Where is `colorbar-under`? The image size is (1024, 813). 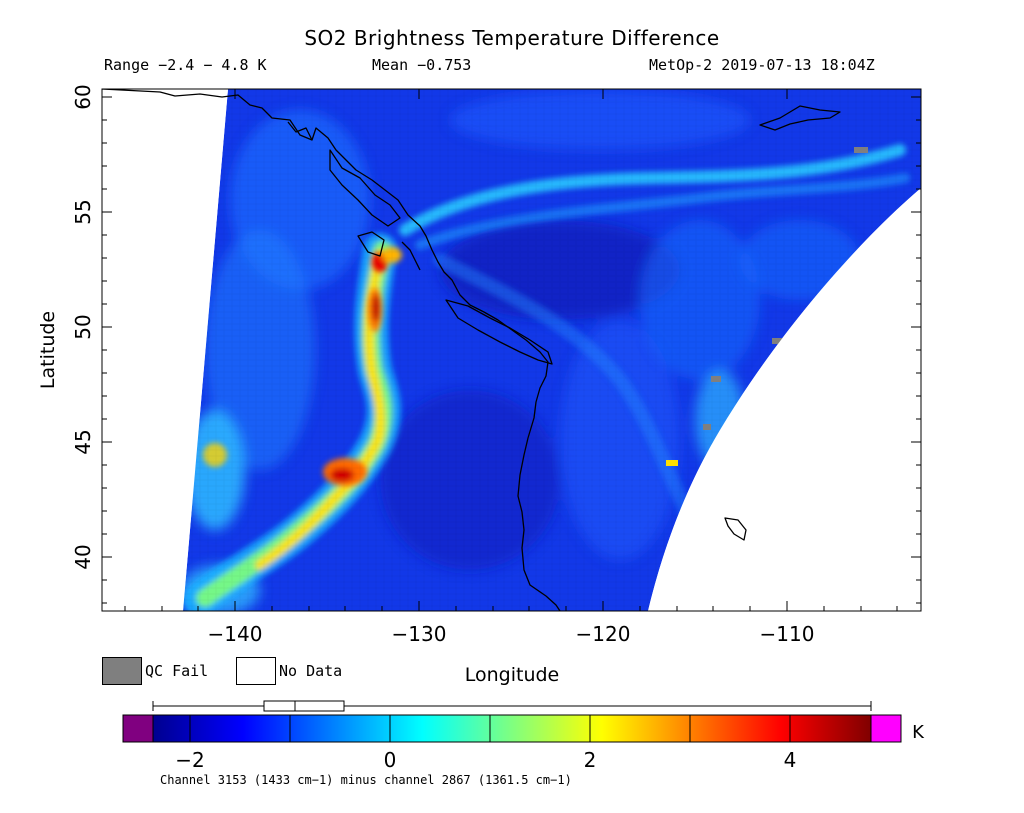 colorbar-under is located at coordinates (138, 728).